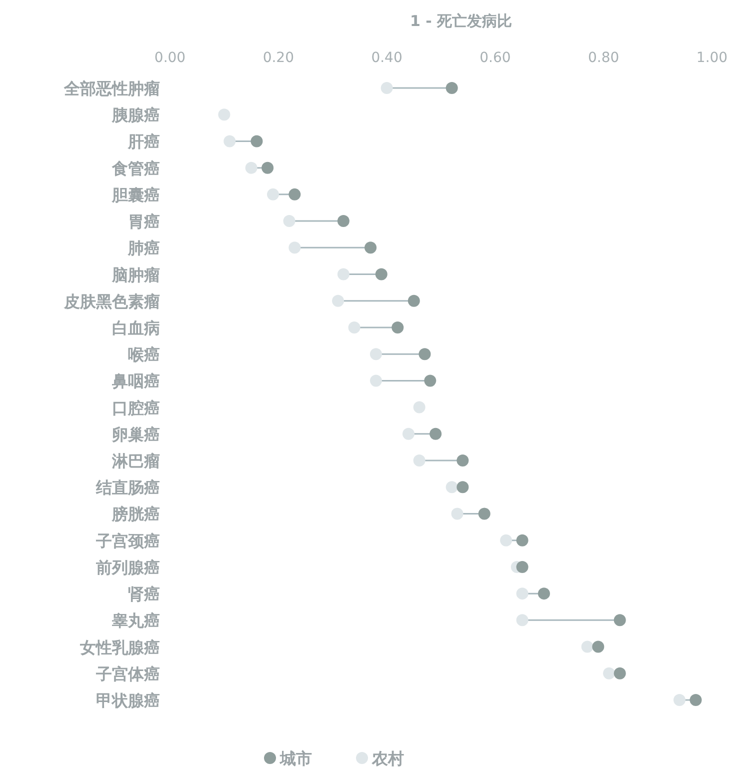  What do you see at coordinates (135, 194) in the screenshot?
I see `y-tick-label: 胆囊癌` at bounding box center [135, 194].